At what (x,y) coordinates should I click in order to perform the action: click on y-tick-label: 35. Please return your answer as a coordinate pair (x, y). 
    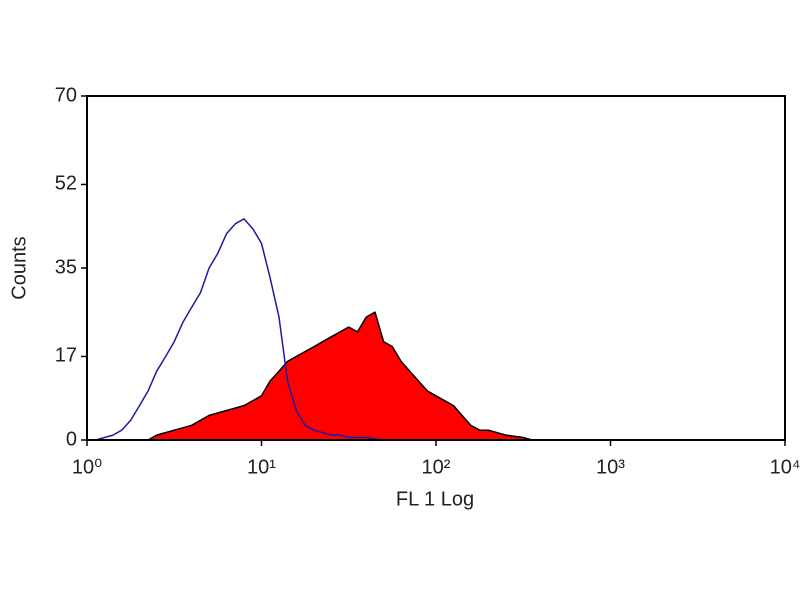
    Looking at the image, I should click on (66, 267).